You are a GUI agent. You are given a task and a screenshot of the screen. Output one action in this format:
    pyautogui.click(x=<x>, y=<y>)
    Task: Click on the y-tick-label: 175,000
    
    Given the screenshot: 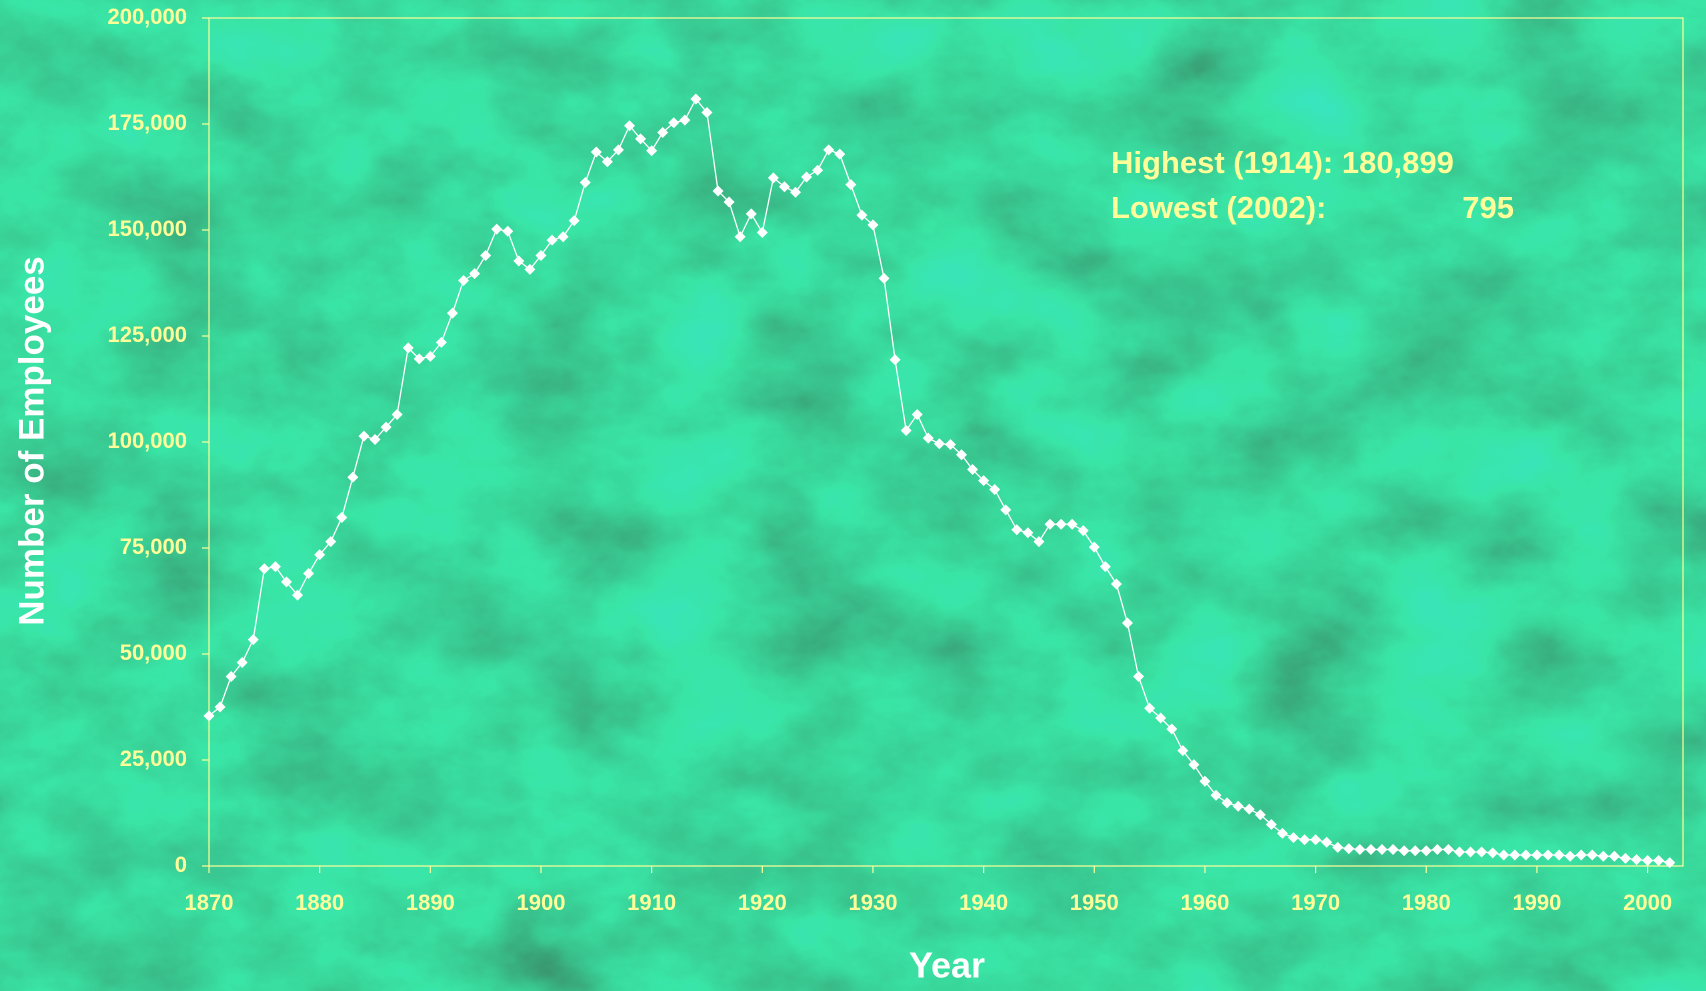 What is the action you would take?
    pyautogui.click(x=147, y=122)
    